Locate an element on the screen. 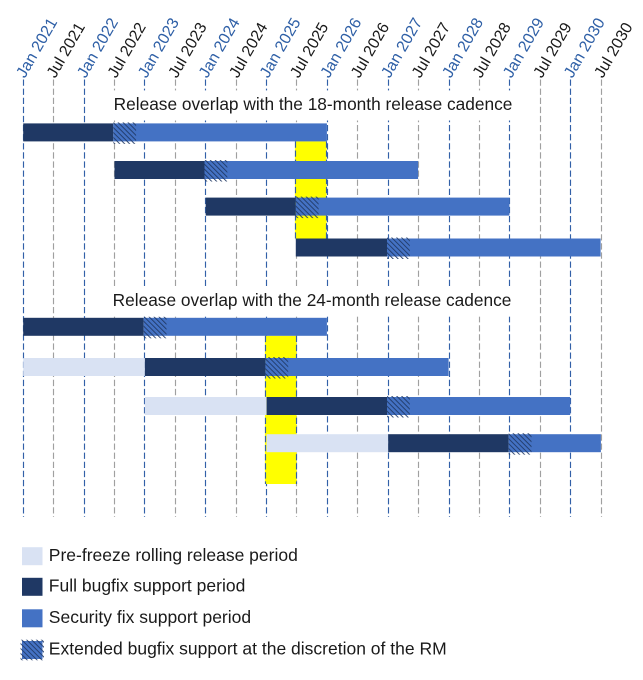 Image resolution: width=643 pixels, height=680 pixels. svg-text: Security fix support period is located at coordinates (150, 617).